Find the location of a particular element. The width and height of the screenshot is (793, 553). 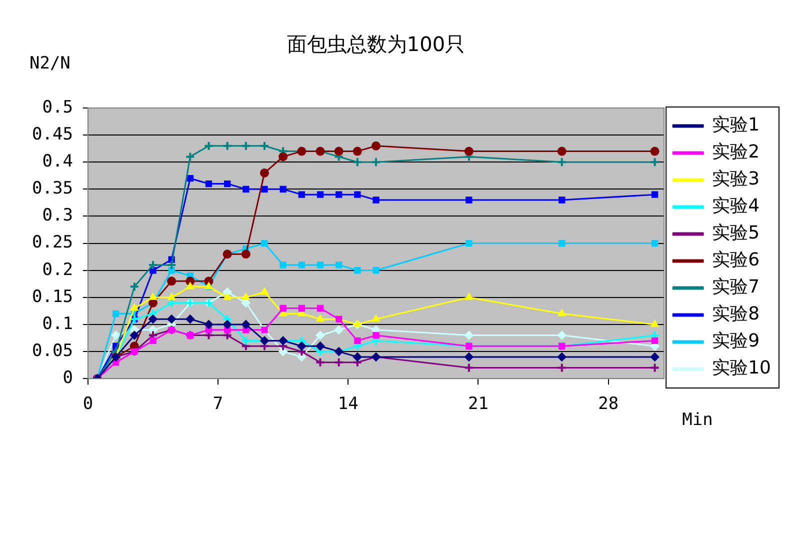

y-tick-label: 0.4 is located at coordinates (57, 162).